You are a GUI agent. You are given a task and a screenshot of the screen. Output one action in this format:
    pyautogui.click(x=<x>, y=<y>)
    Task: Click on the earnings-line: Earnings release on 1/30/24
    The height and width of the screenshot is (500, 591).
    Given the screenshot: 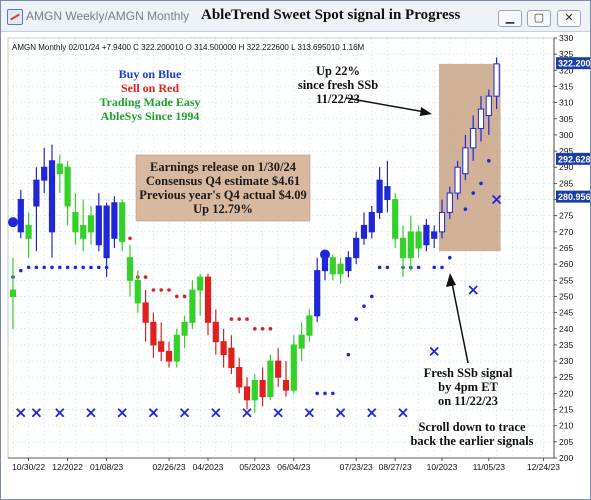 What is the action you would take?
    pyautogui.click(x=223, y=167)
    